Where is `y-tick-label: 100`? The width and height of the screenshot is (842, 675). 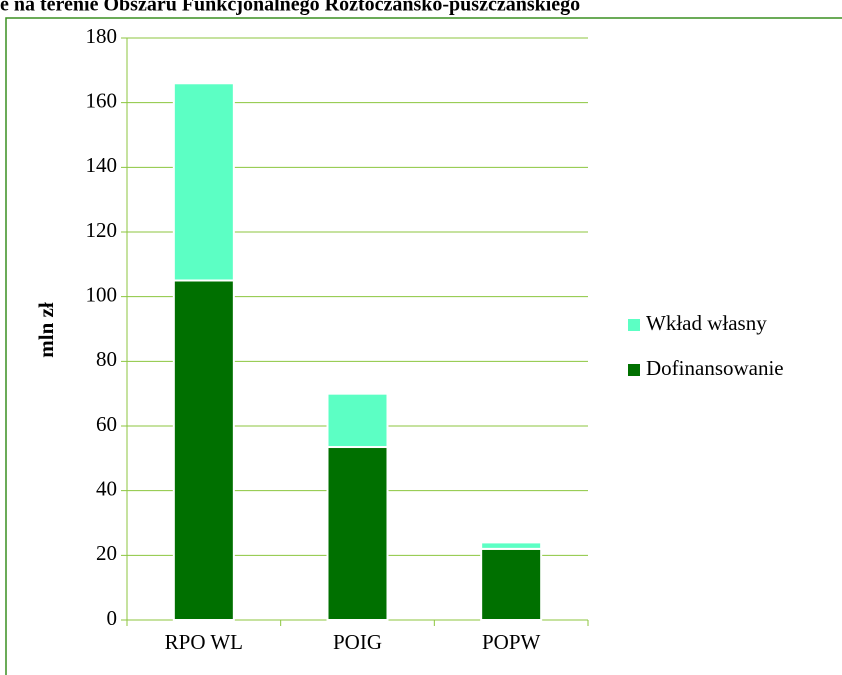 y-tick-label: 100 is located at coordinates (102, 294).